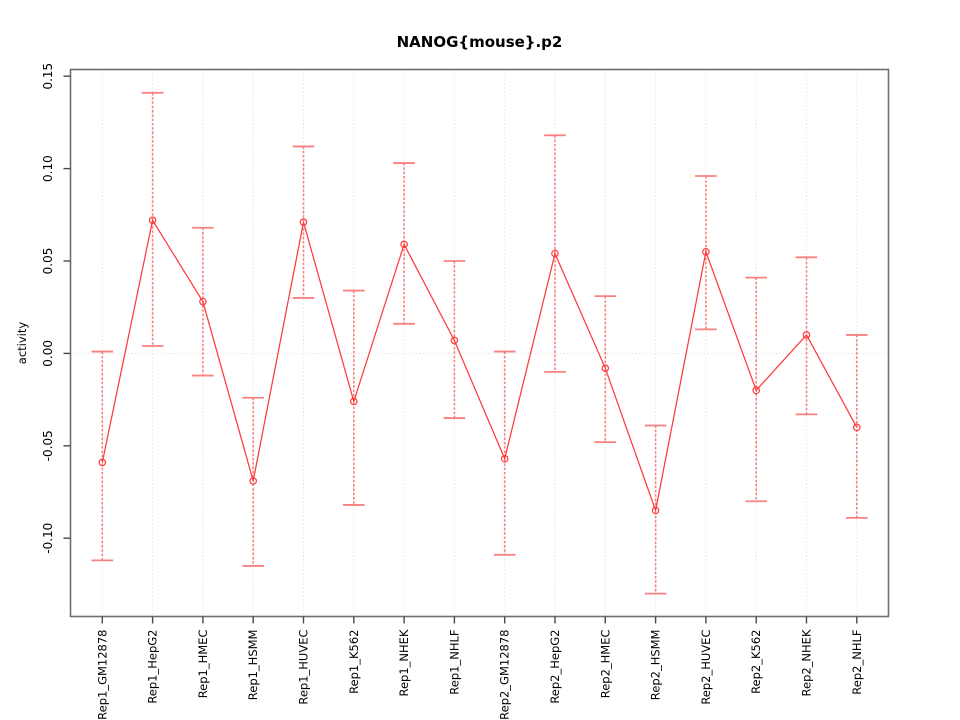  I want to click on x-tick-label: Rep1_HSMM, so click(253, 665).